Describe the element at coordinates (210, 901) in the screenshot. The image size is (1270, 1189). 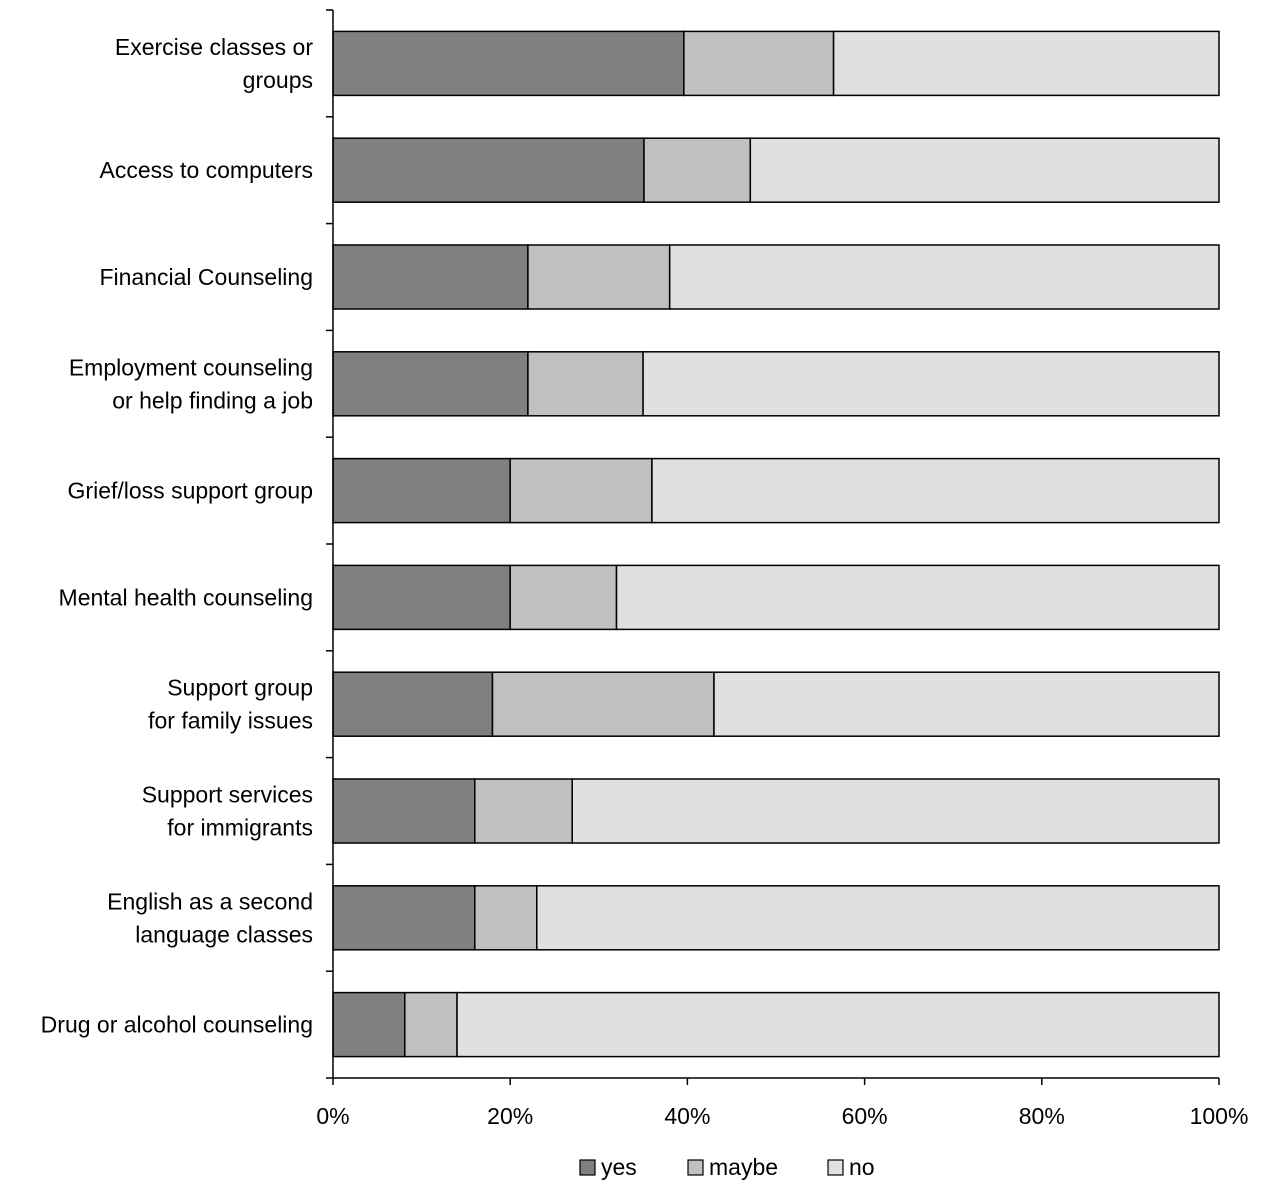
I see `category-label-8-line-0: English as a second` at that location.